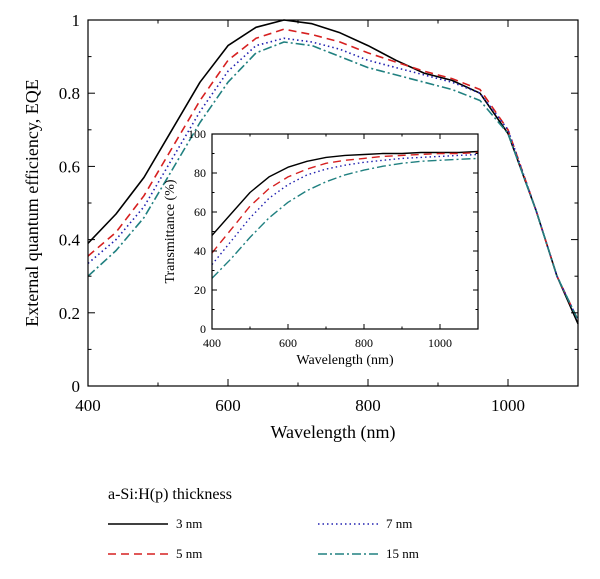  I want to click on inset-series-line-7nm, so click(345, 209).